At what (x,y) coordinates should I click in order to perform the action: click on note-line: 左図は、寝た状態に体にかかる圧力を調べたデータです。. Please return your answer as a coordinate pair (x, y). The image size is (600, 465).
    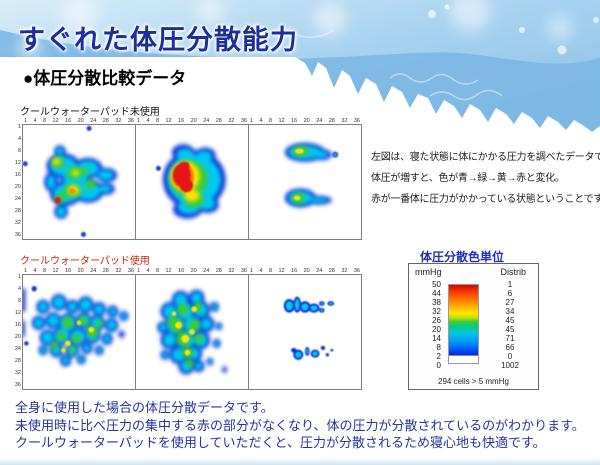
    Looking at the image, I should click on (485, 157).